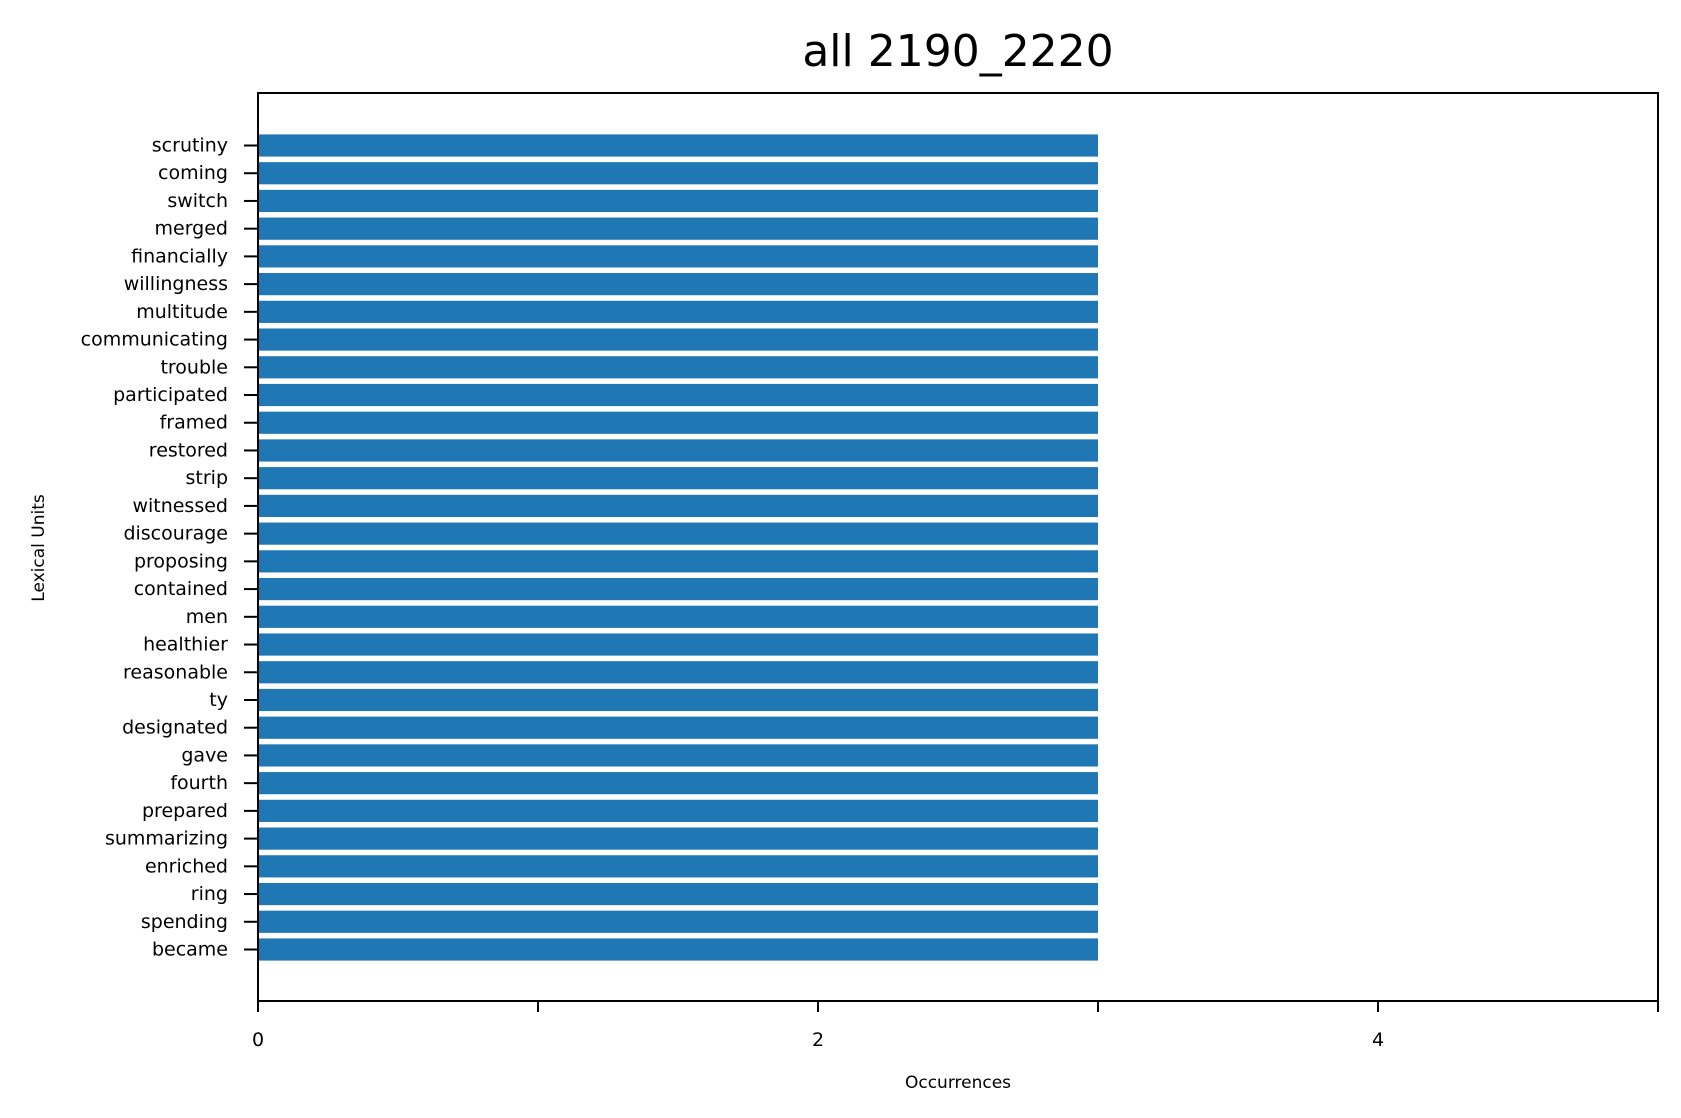 This screenshot has width=1681, height=1118. Describe the element at coordinates (678, 921) in the screenshot. I see `bar-spending` at that location.